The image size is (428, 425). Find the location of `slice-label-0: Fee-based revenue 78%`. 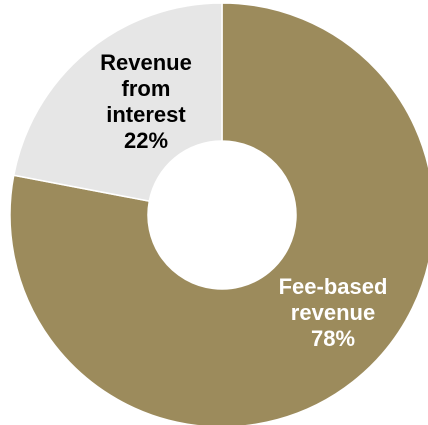

slice-label-0: Fee-based revenue 78% is located at coordinates (333, 312).